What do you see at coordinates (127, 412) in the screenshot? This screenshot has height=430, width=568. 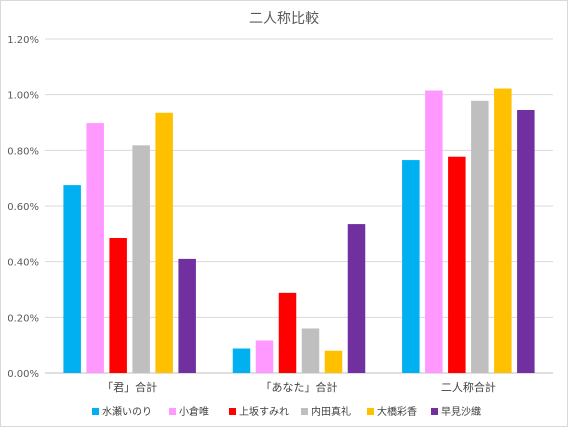 I see `legend-label: 水瀬いのり` at bounding box center [127, 412].